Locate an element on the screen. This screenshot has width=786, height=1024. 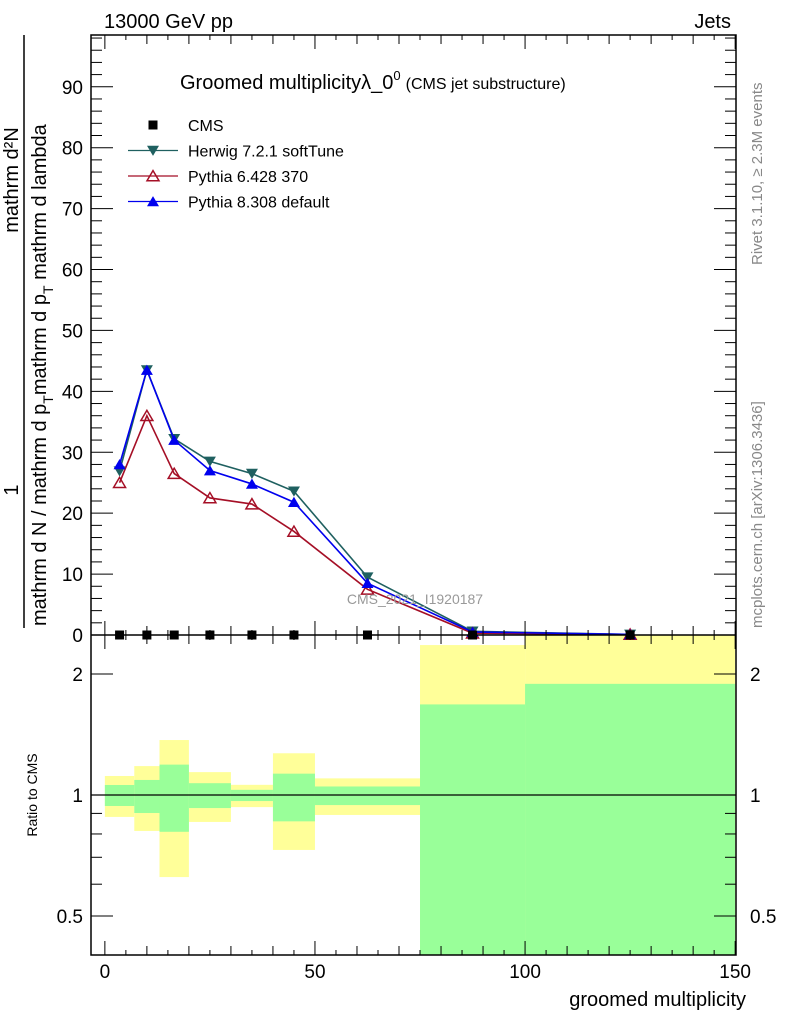
title-sub: (CMS jet substructure) is located at coordinates (486, 84).